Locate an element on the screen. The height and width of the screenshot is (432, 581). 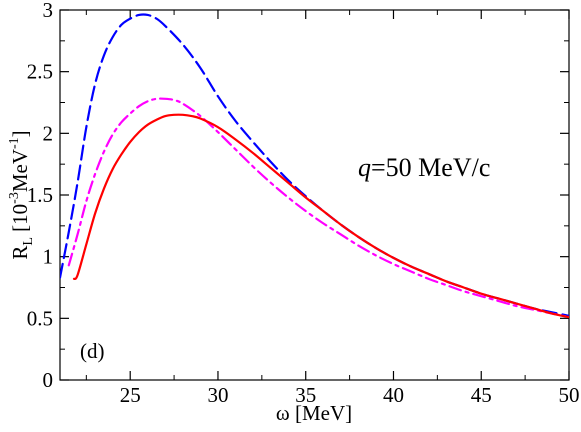
x-tick-label-4: 45 is located at coordinates (481, 395).